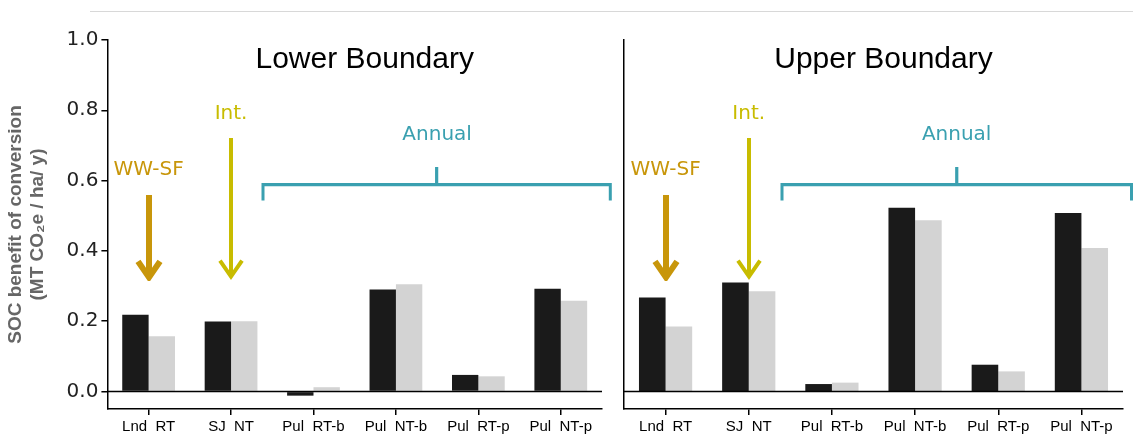 This screenshot has width=1133, height=441. What do you see at coordinates (364, 58) in the screenshot?
I see `chart-title: Lower Boundary` at bounding box center [364, 58].